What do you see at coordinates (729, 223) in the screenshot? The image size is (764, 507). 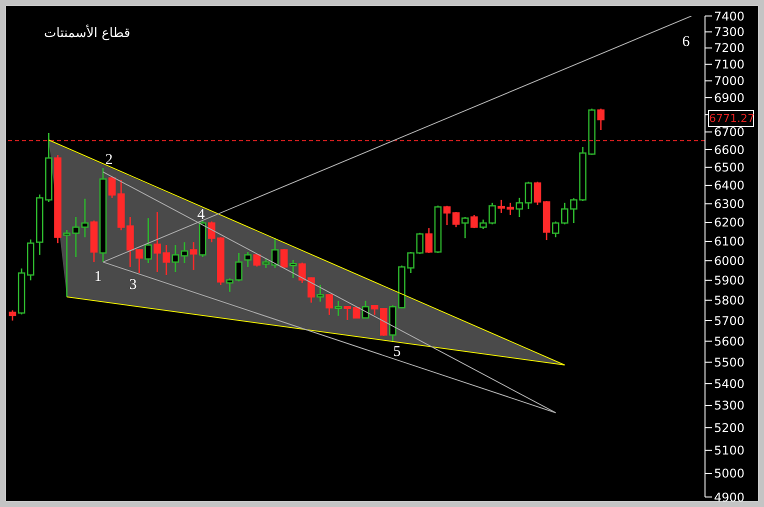 I see `y-tick-label: 6200` at bounding box center [729, 223].